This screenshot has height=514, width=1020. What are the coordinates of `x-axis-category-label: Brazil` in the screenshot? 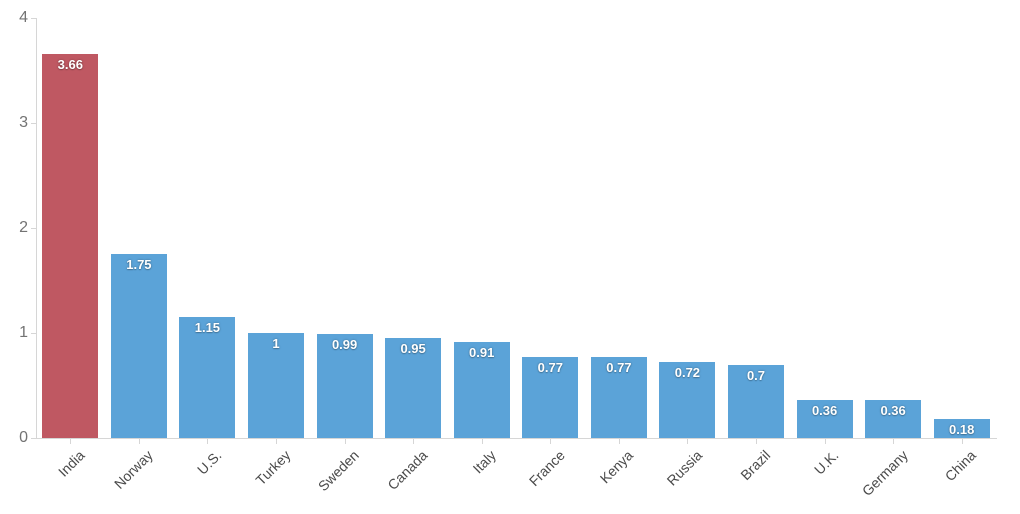 It's located at (755, 465).